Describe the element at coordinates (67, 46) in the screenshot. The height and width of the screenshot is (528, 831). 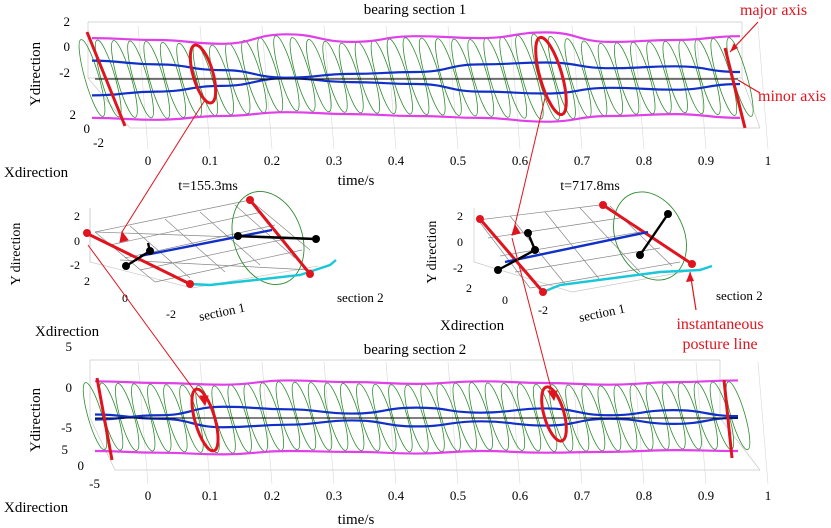
I see `panel1-ytick: 0` at that location.